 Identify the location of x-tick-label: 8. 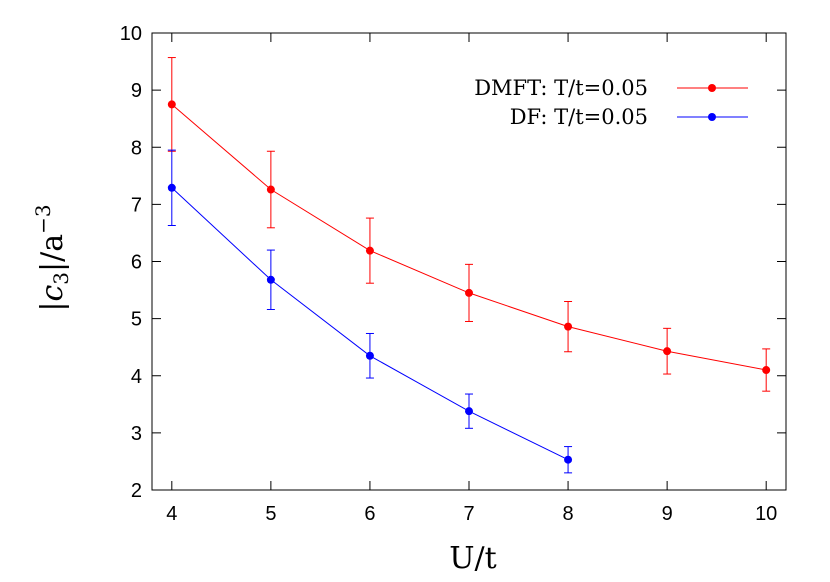
(568, 514).